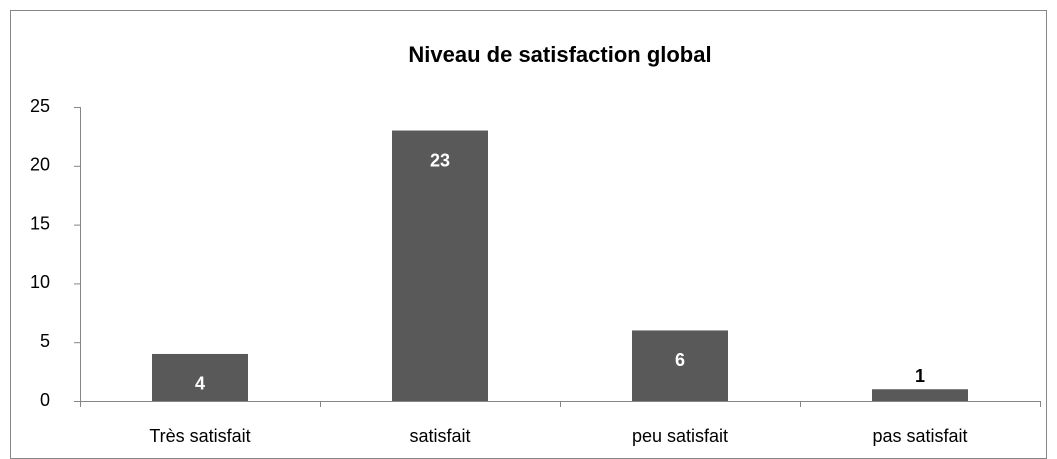  Describe the element at coordinates (440, 160) in the screenshot. I see `data-label: 23` at that location.